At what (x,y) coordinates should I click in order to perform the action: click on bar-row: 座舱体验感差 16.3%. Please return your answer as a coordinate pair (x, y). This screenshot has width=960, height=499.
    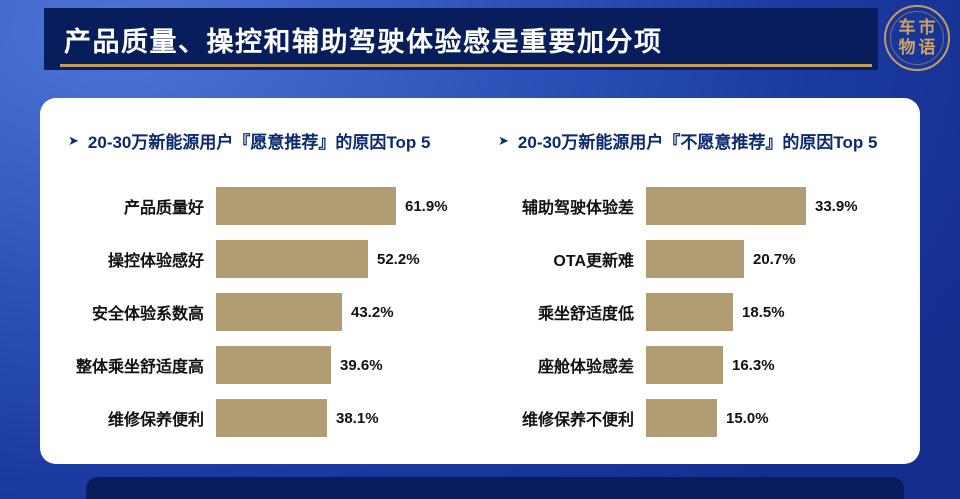
    Looking at the image, I should click on (693, 365).